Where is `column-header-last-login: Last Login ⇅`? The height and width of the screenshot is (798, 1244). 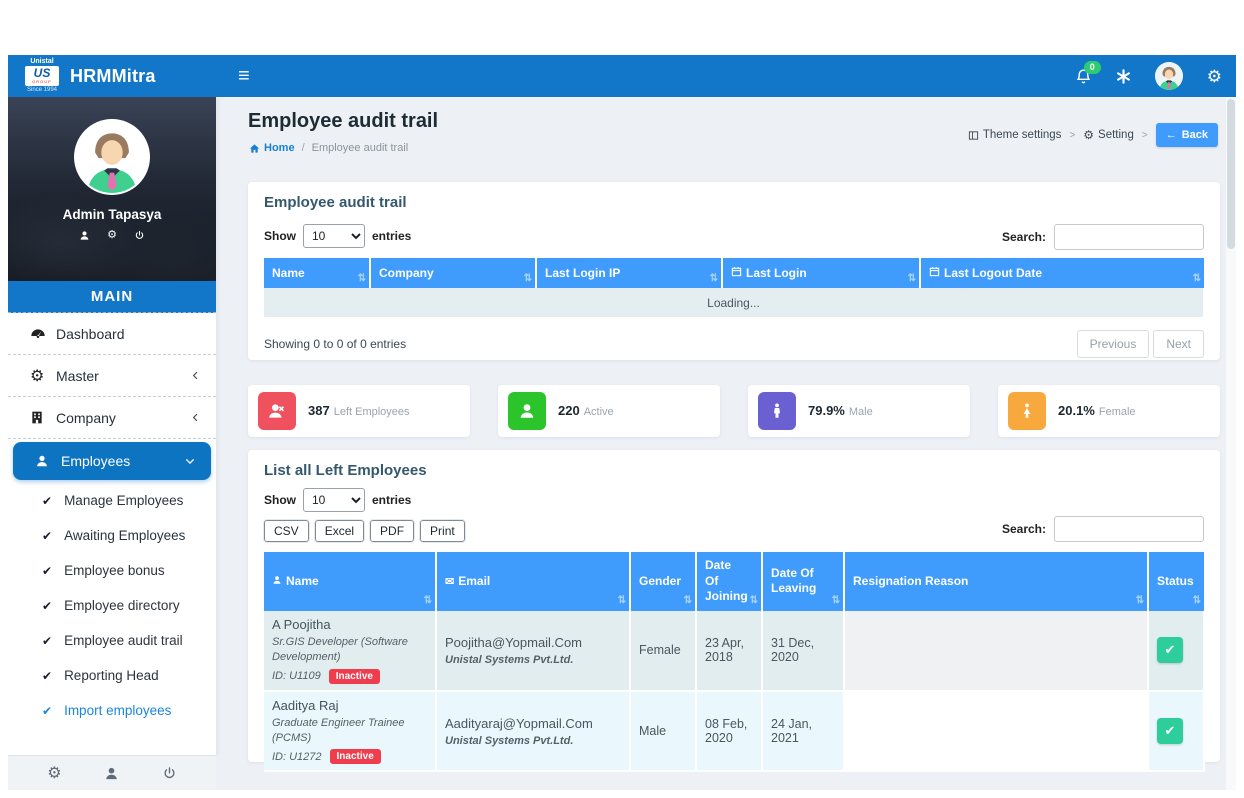 column-header-last-login: Last Login ⇅ is located at coordinates (821, 273).